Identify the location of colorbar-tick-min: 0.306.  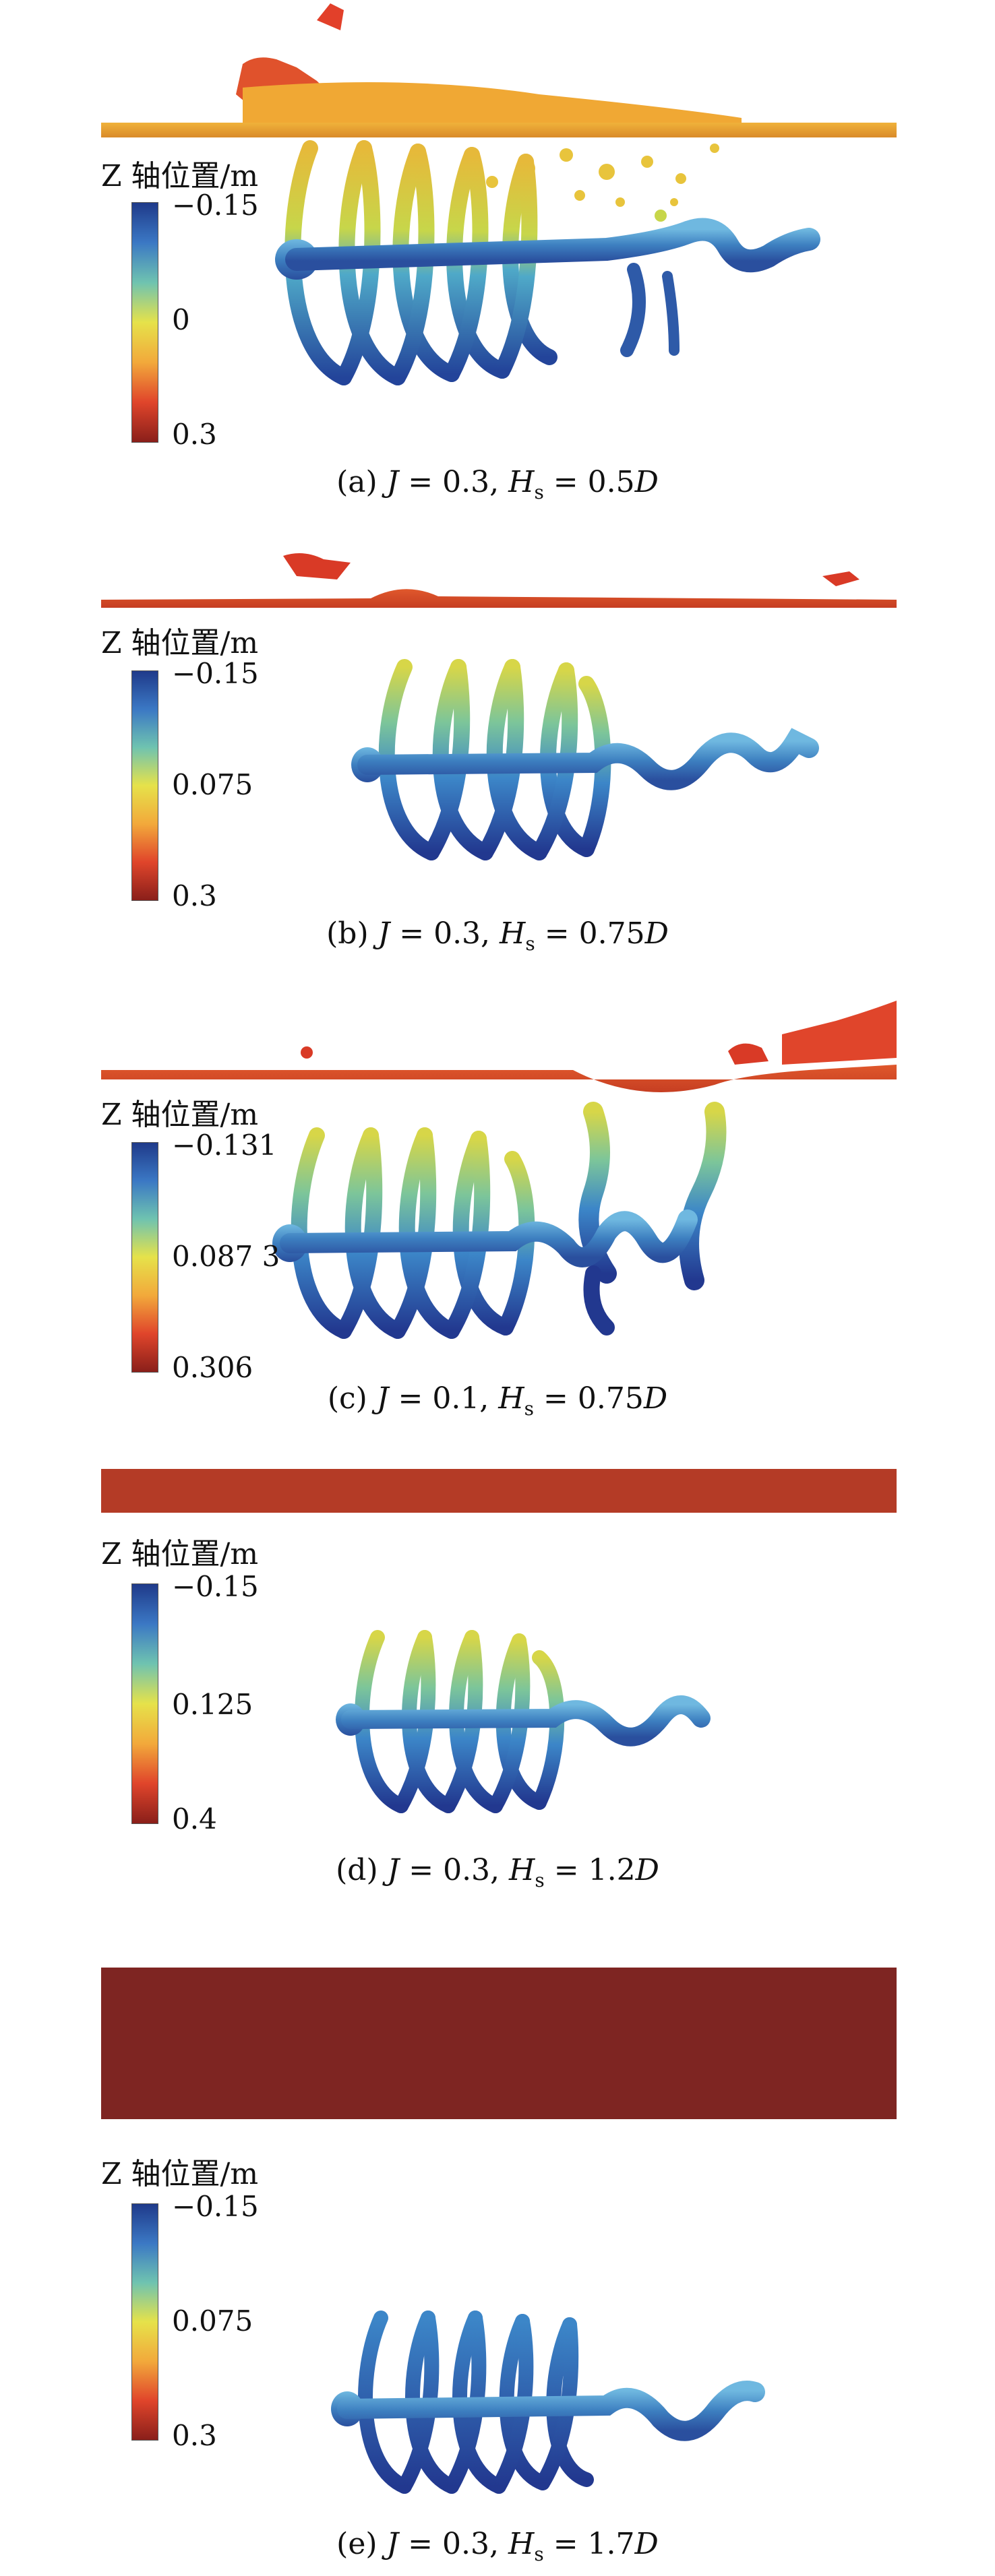
(212, 1367).